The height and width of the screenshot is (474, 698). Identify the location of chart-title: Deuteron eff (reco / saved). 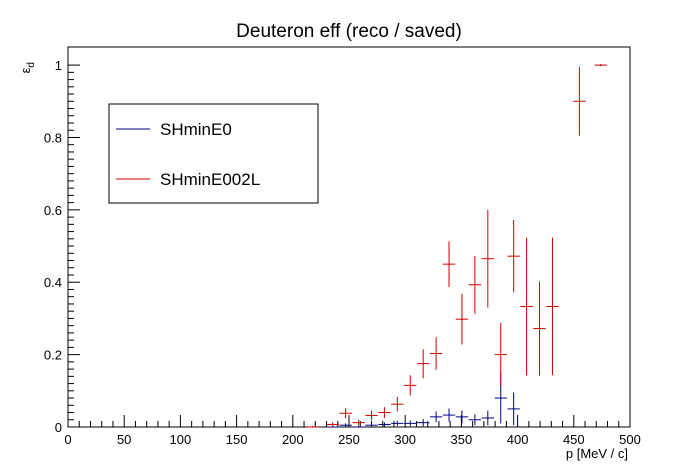
(349, 31).